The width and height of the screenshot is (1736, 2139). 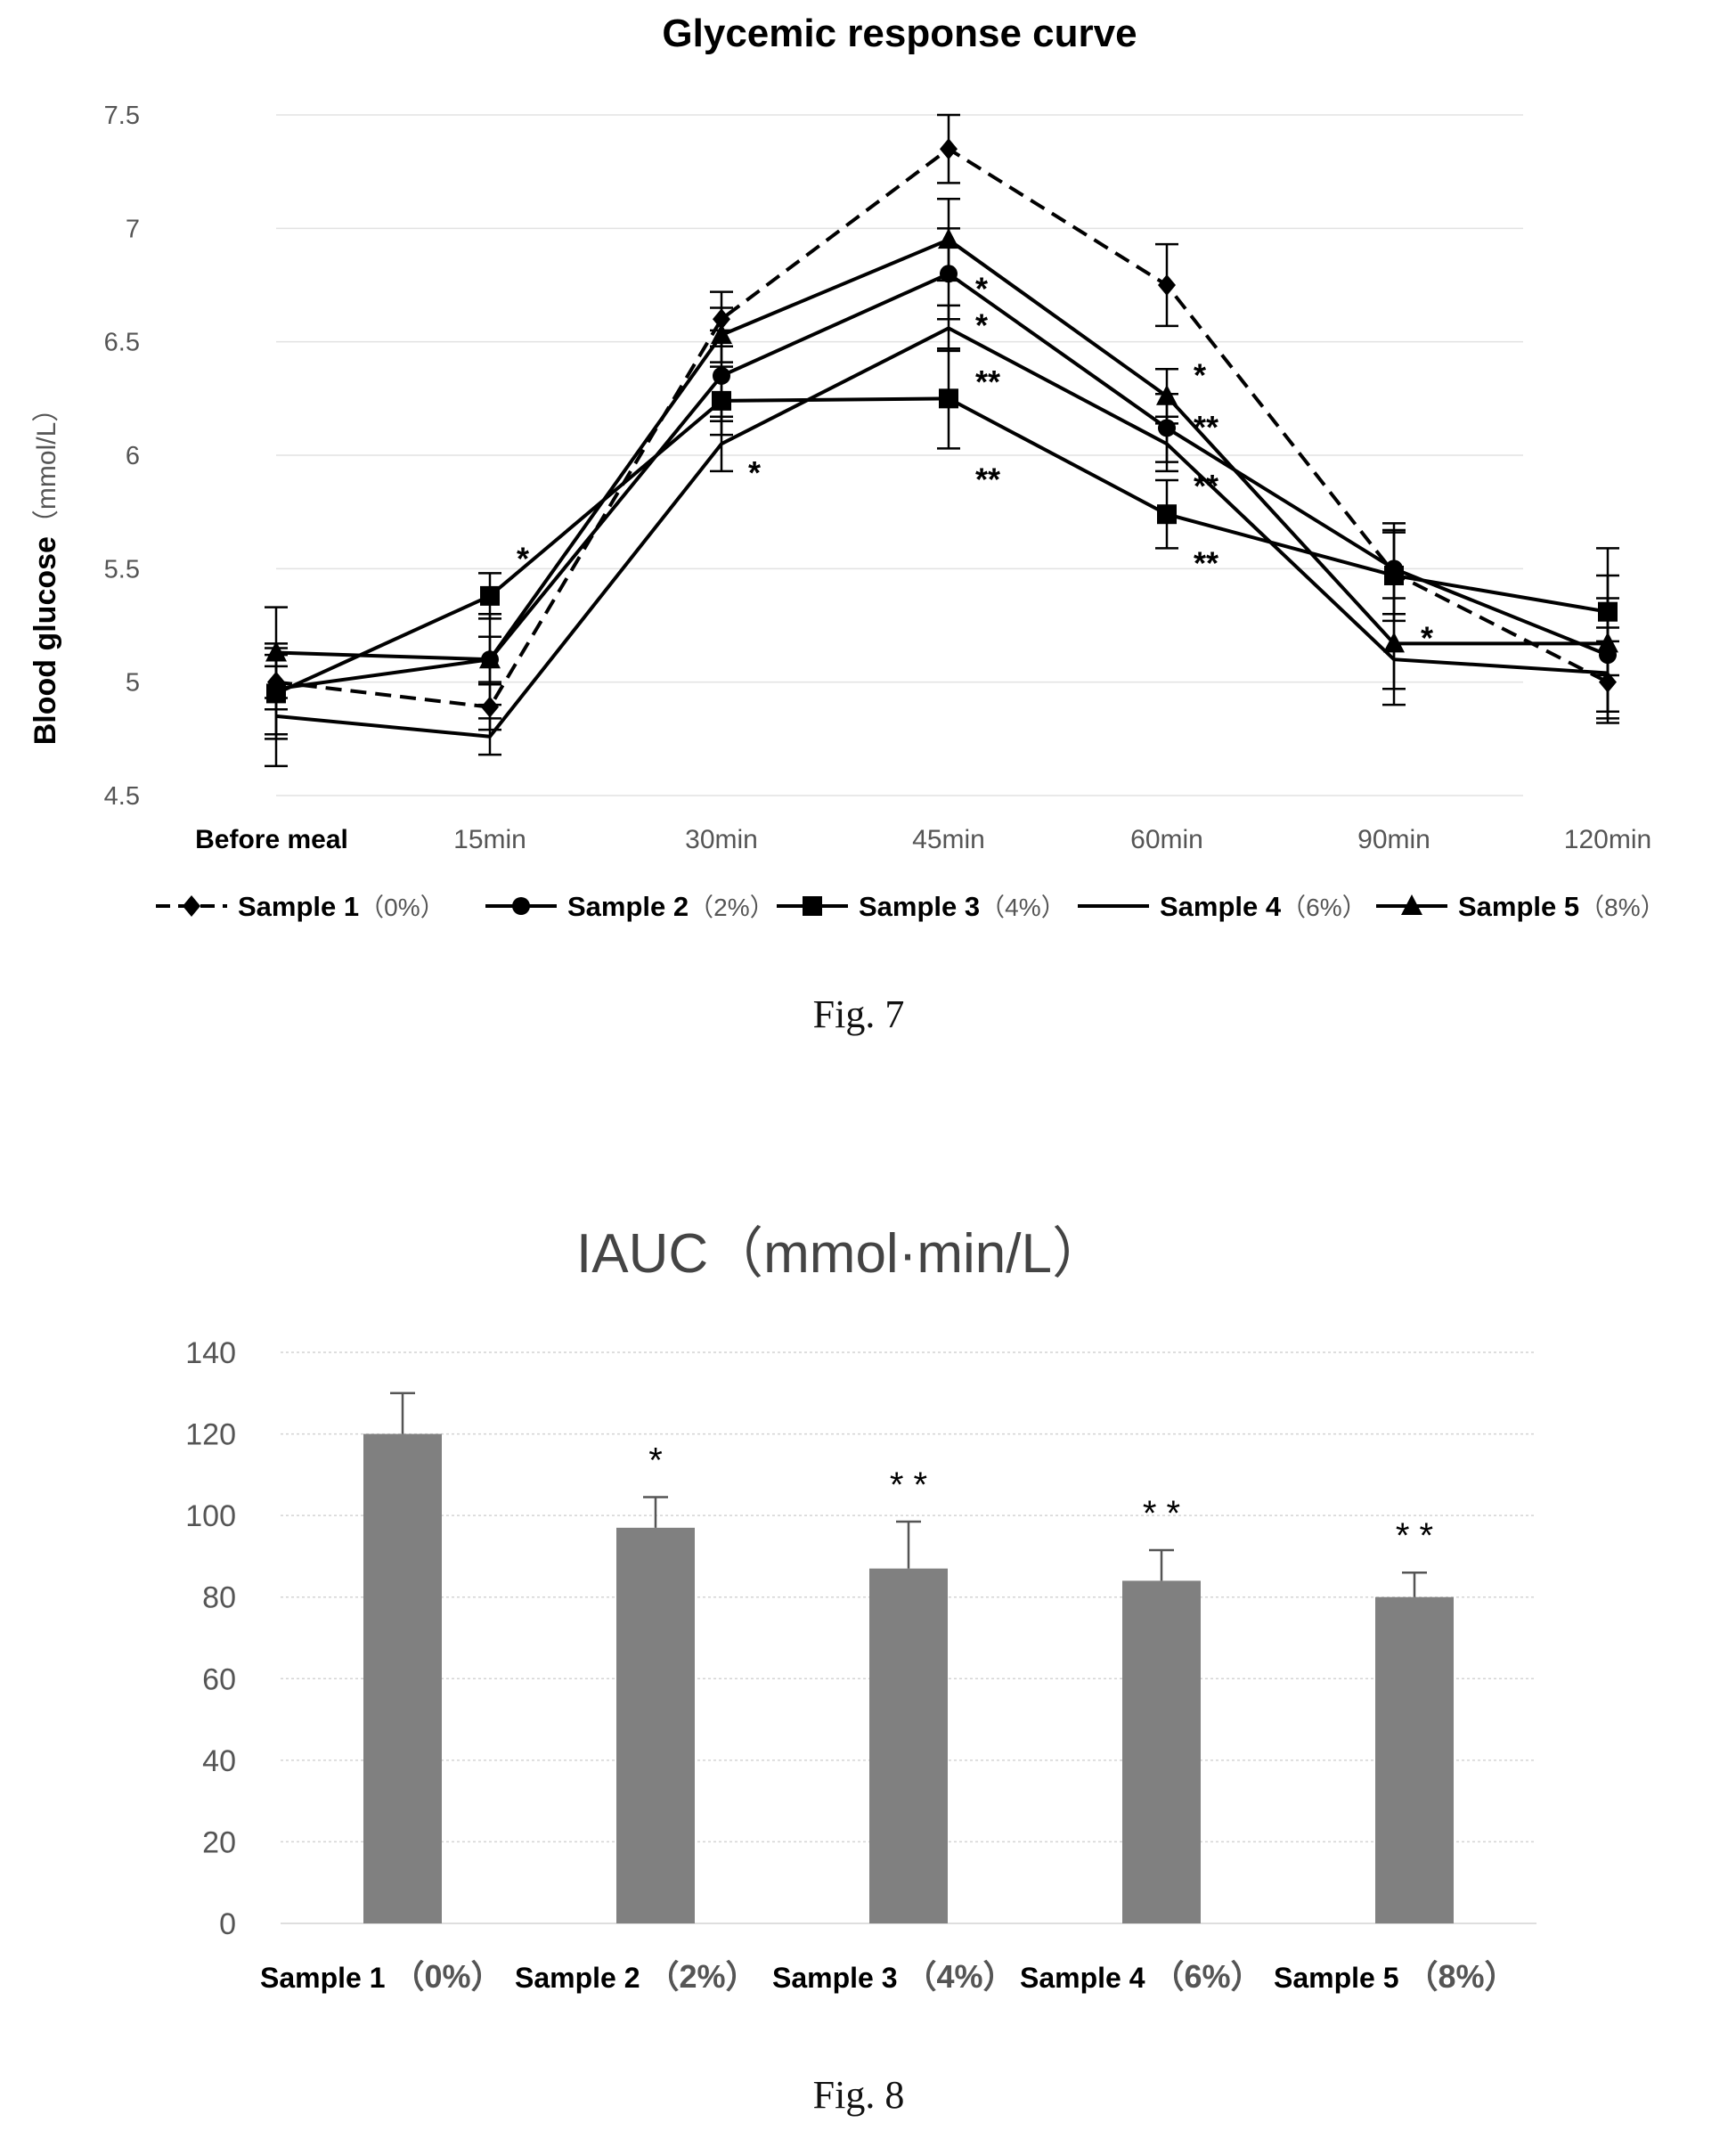 I want to click on y-axis-label: Blood glucose（mmol/L）, so click(x=46, y=571).